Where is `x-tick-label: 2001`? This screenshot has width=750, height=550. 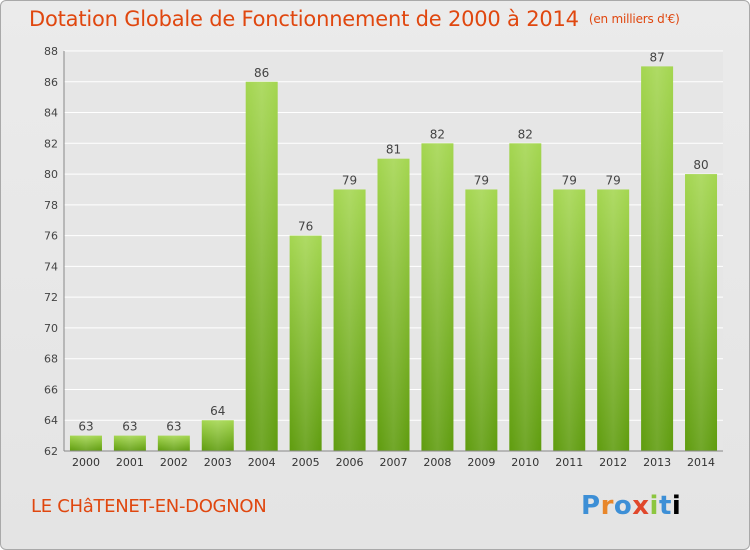
x-tick-label: 2001 is located at coordinates (130, 462).